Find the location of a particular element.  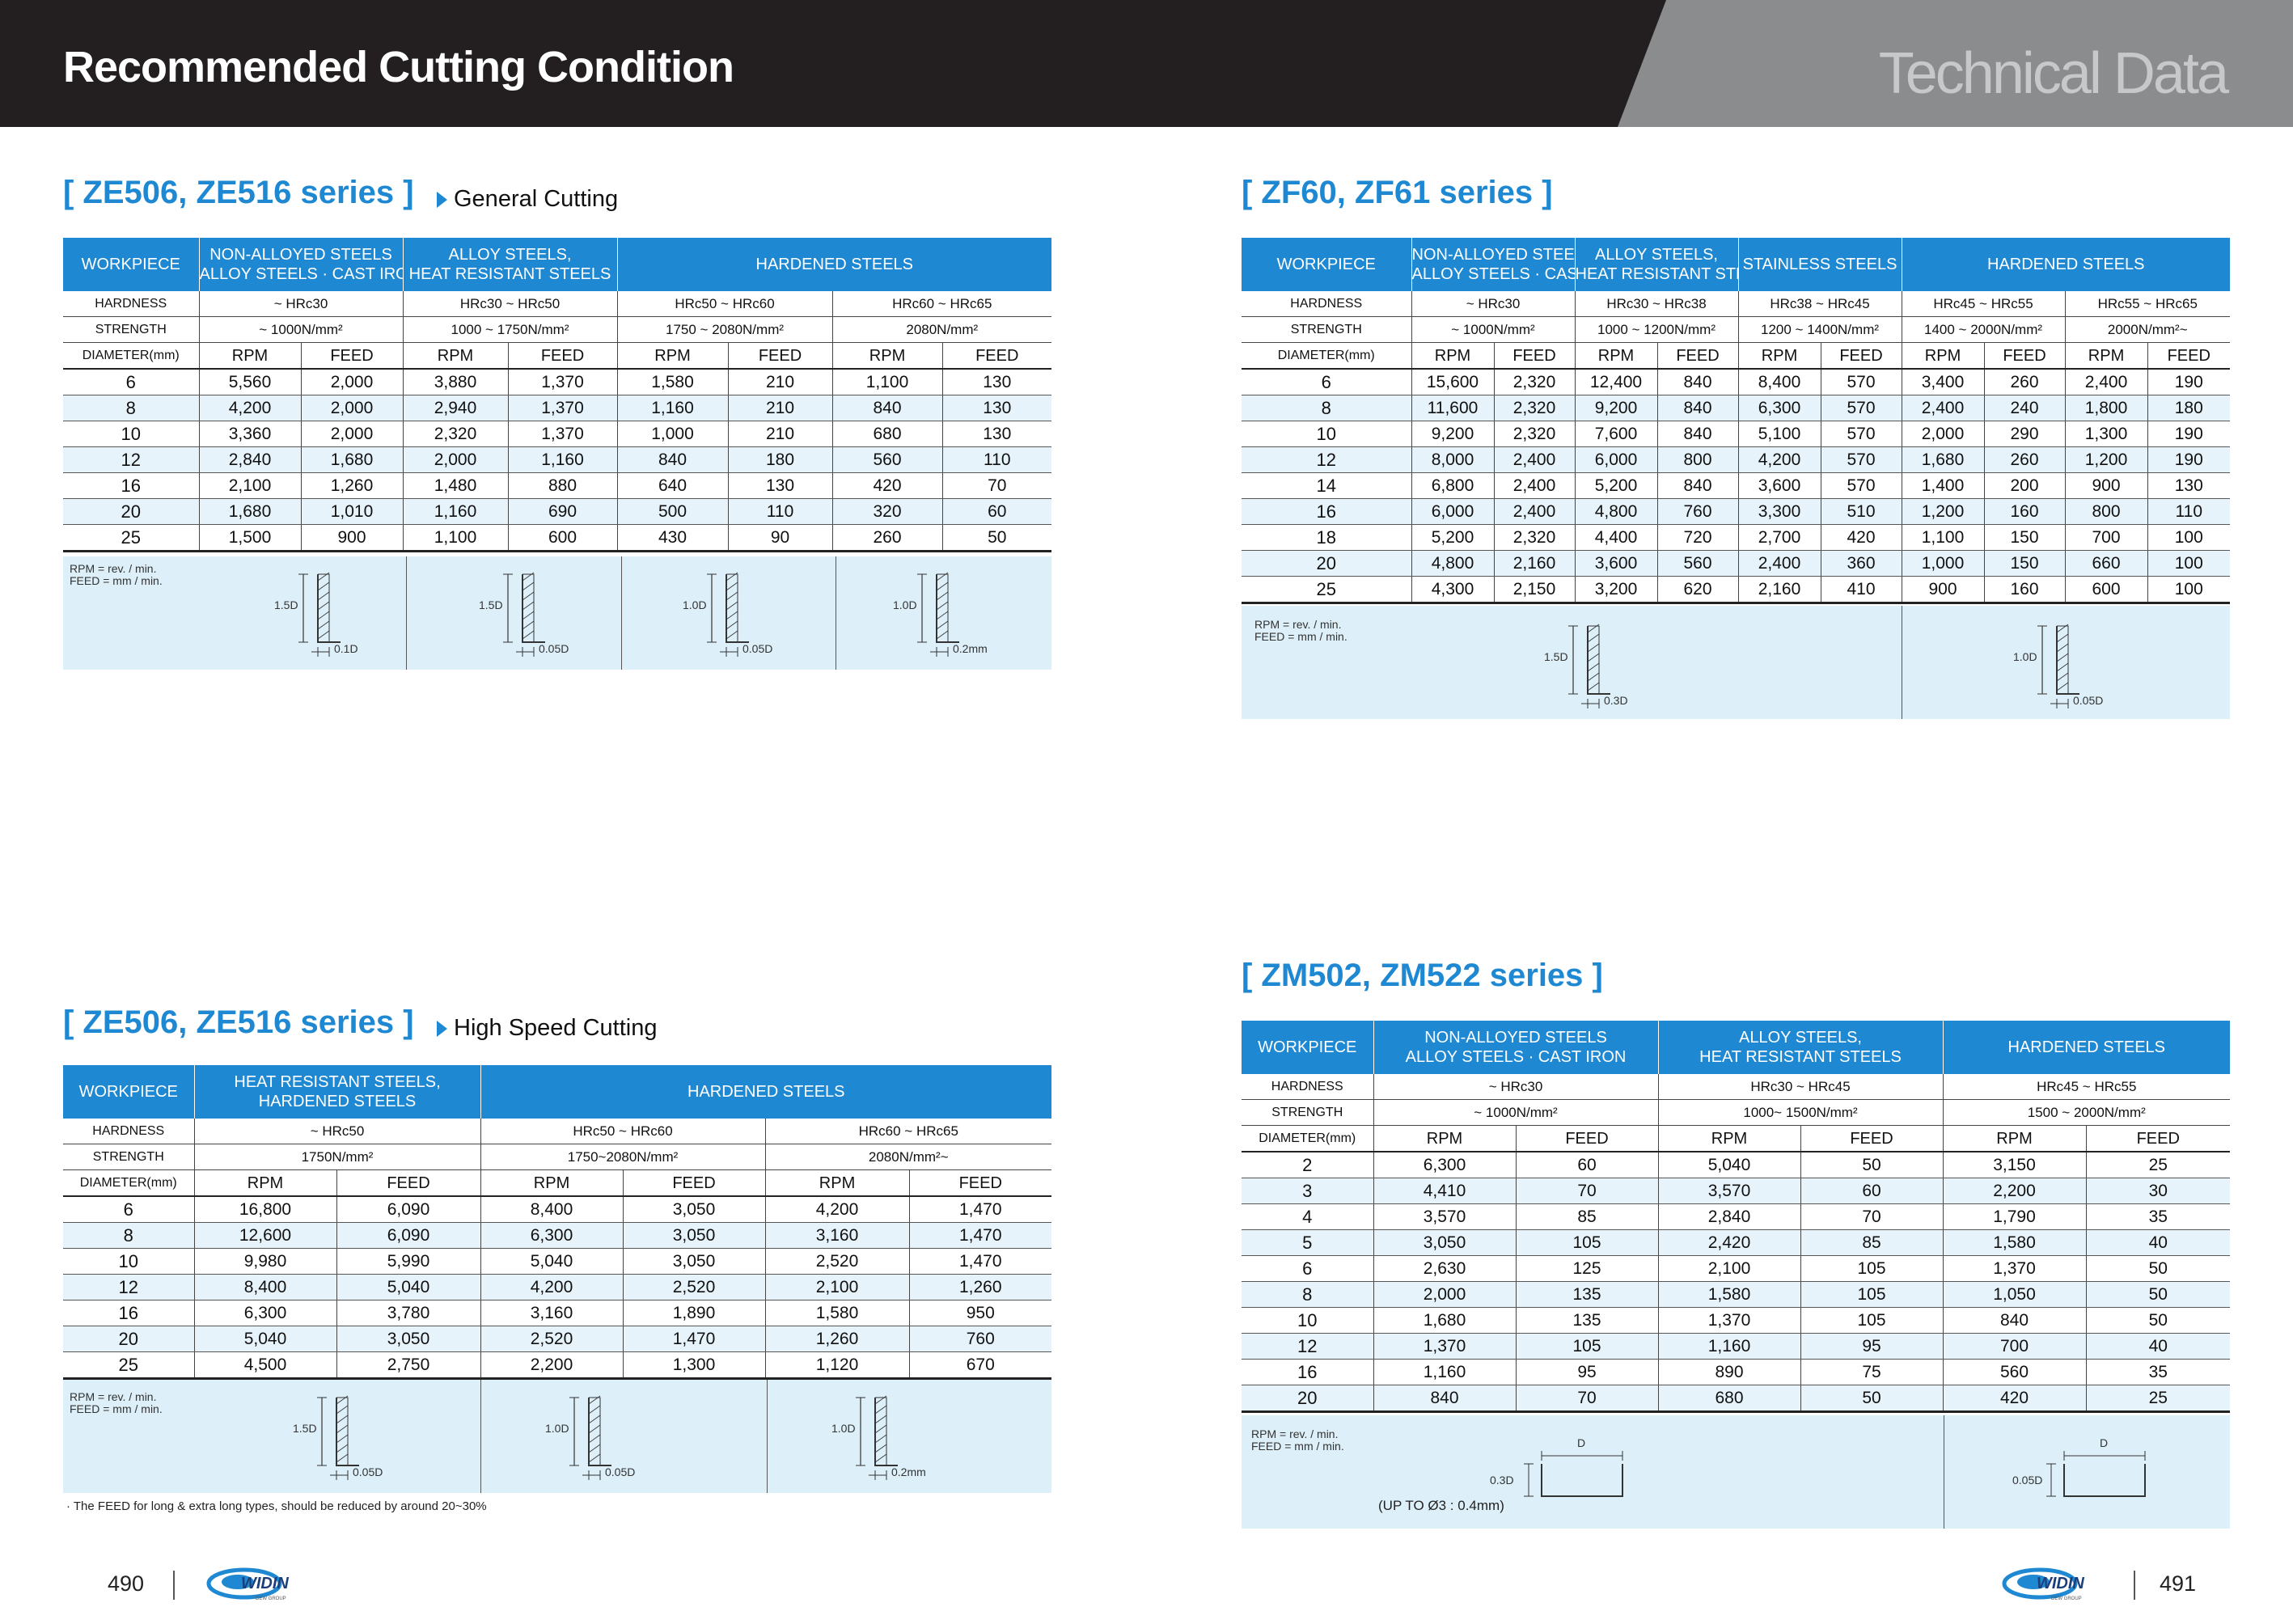

column-header-row: DIAMETER(mm) RPM FEED RPM FEED RPM FEED is located at coordinates (1737, 1138).